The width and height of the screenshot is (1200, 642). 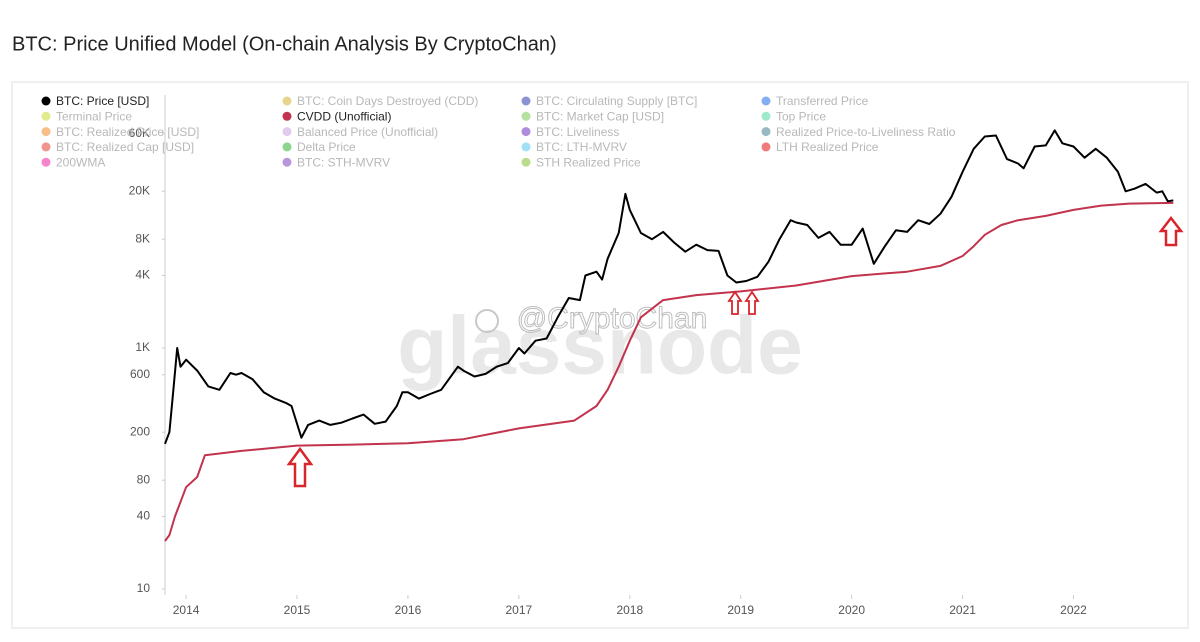 I want to click on legend-label: BTC: Liveliness, so click(x=577, y=132).